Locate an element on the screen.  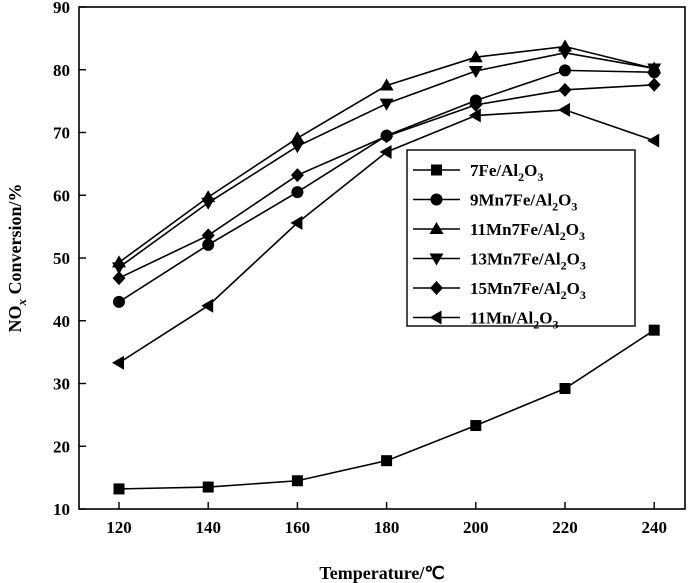
legend-label: 13Mn7Fe/Al2O3 is located at coordinates (528, 261).